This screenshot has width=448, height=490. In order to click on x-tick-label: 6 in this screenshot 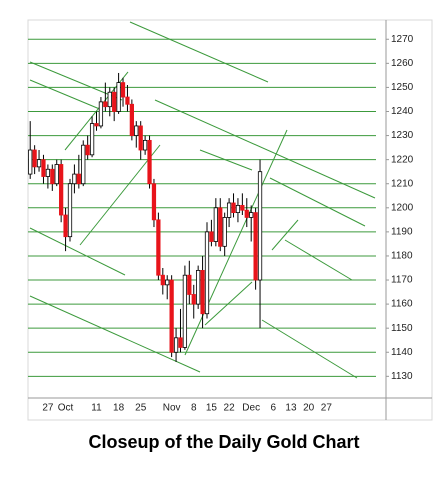, I will do `click(274, 408)`.